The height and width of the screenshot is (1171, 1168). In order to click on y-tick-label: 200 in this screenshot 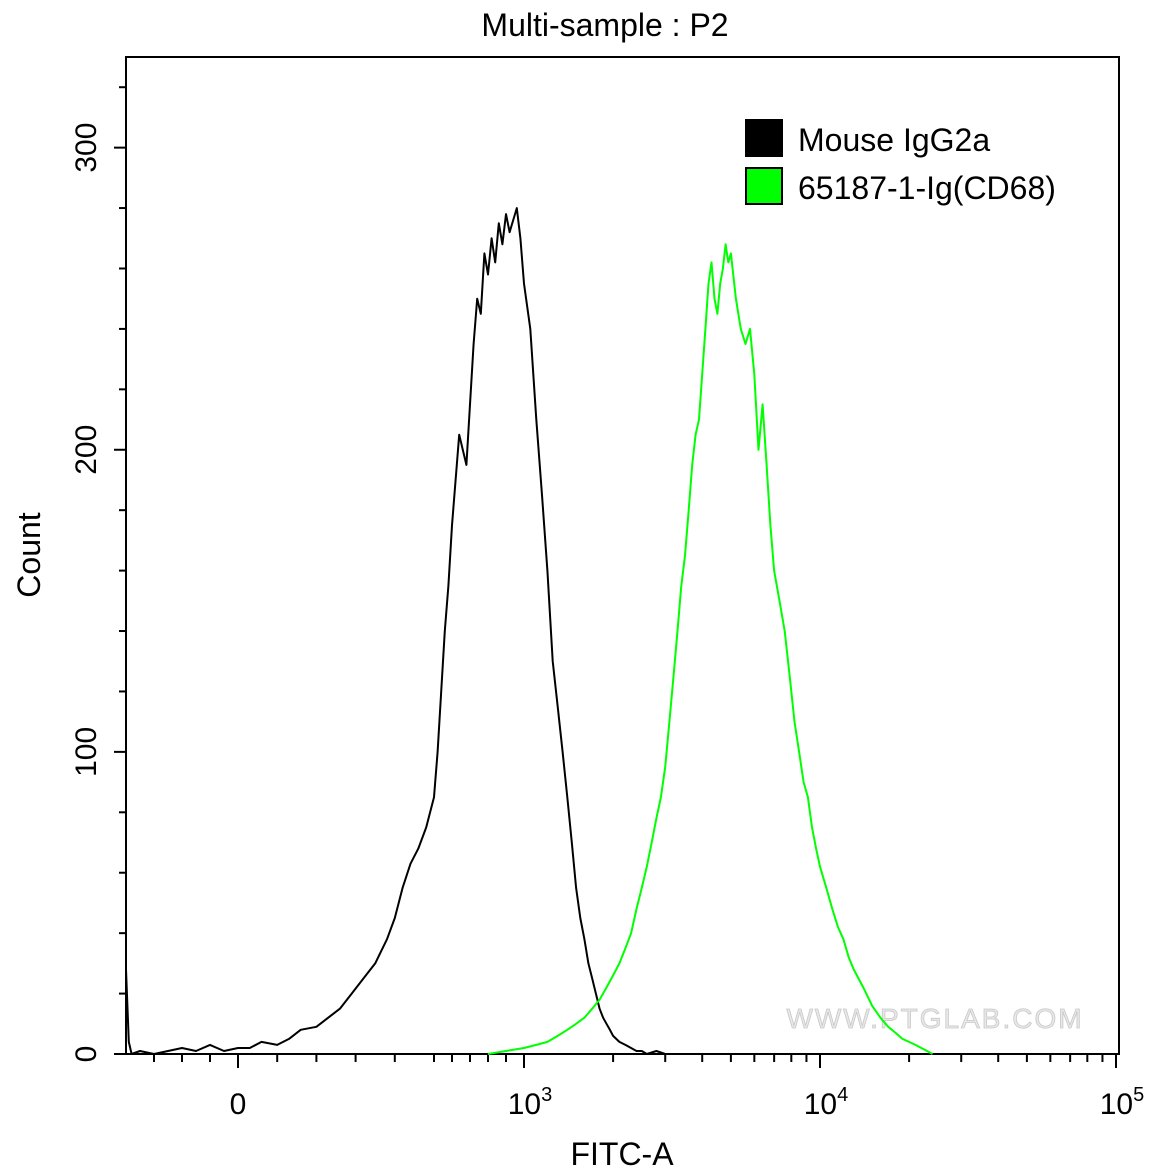, I will do `click(86, 450)`.